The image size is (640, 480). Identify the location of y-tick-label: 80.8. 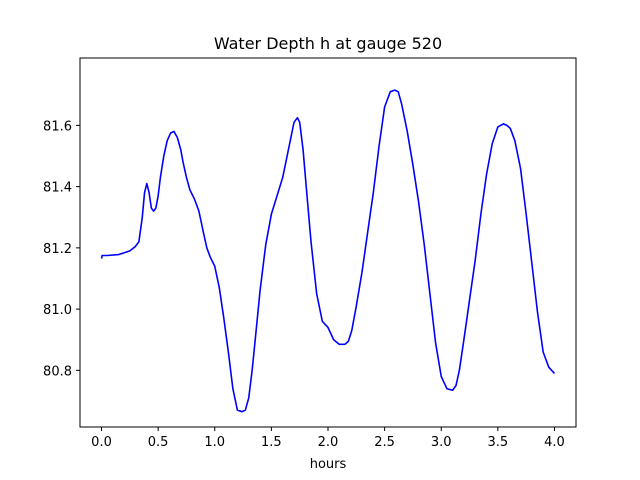
(57, 371).